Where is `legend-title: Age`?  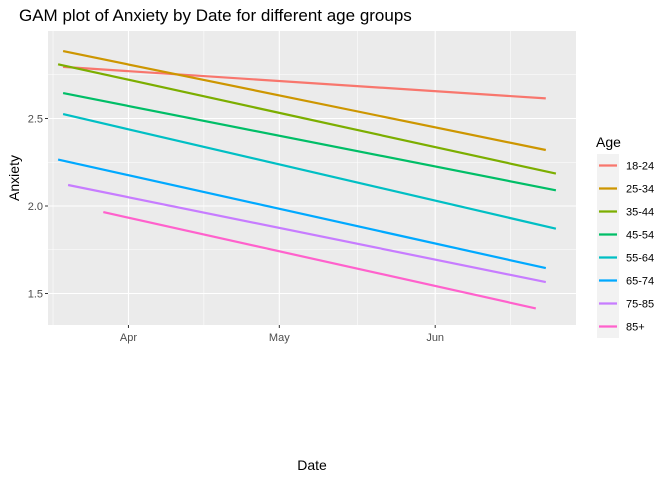 legend-title: Age is located at coordinates (608, 142).